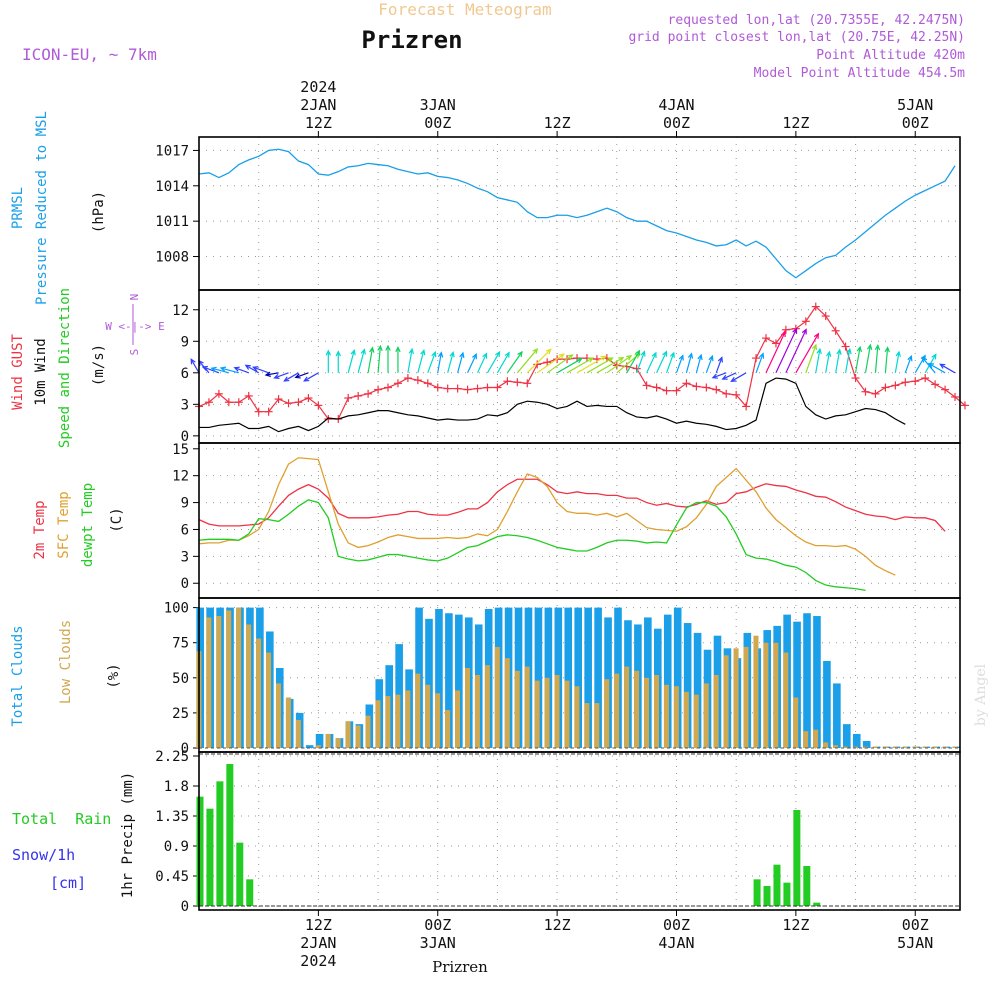  What do you see at coordinates (185, 342) in the screenshot?
I see `ytick-label: 9` at bounding box center [185, 342].